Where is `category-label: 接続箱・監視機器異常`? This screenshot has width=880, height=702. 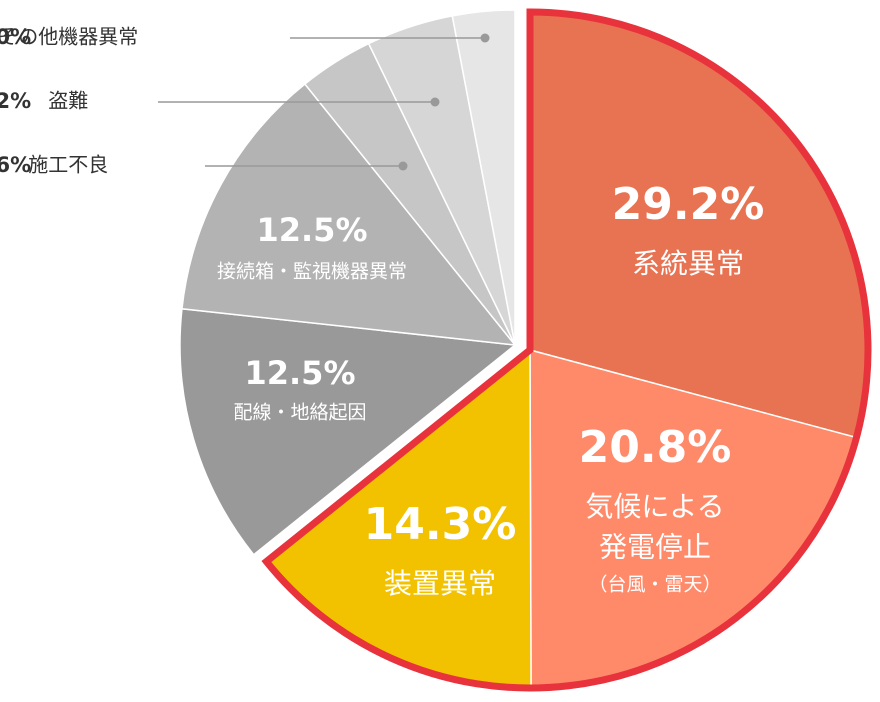 category-label: 接続箱・監視機器異常 is located at coordinates (312, 272).